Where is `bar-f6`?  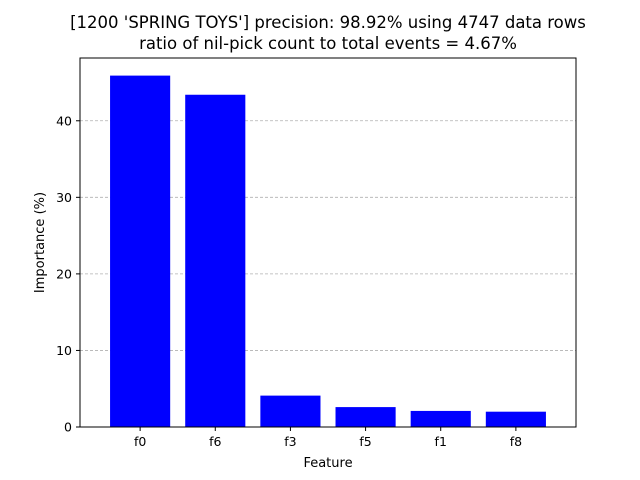 bar-f6 is located at coordinates (215, 260).